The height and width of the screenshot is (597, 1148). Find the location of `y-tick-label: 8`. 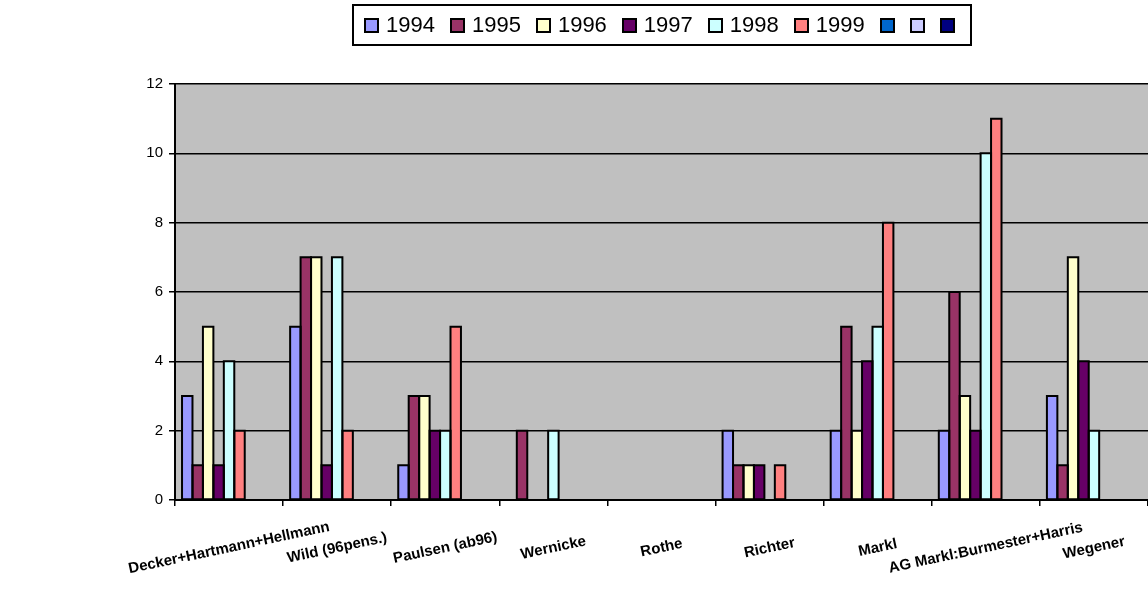

y-tick-label: 8 is located at coordinates (158, 221).